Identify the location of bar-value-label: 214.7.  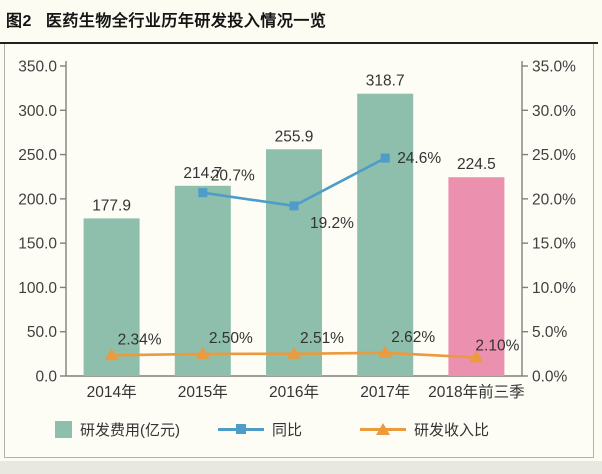
(202, 173).